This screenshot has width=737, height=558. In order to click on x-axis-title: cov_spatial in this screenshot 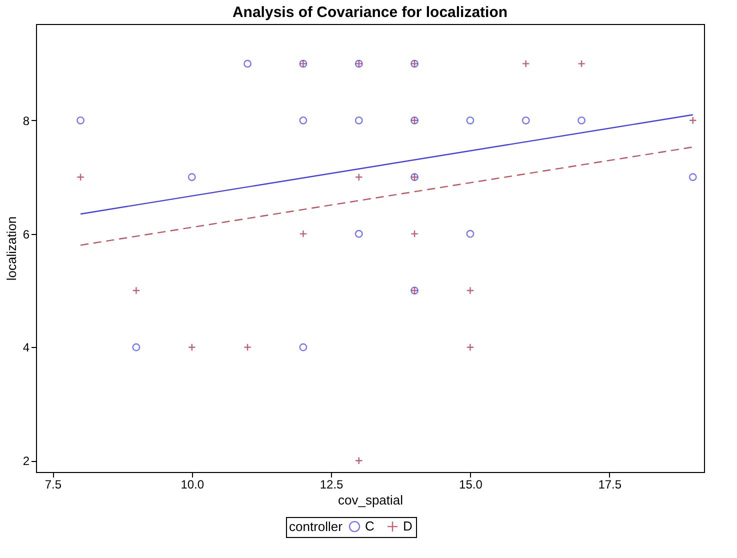, I will do `click(371, 500)`.